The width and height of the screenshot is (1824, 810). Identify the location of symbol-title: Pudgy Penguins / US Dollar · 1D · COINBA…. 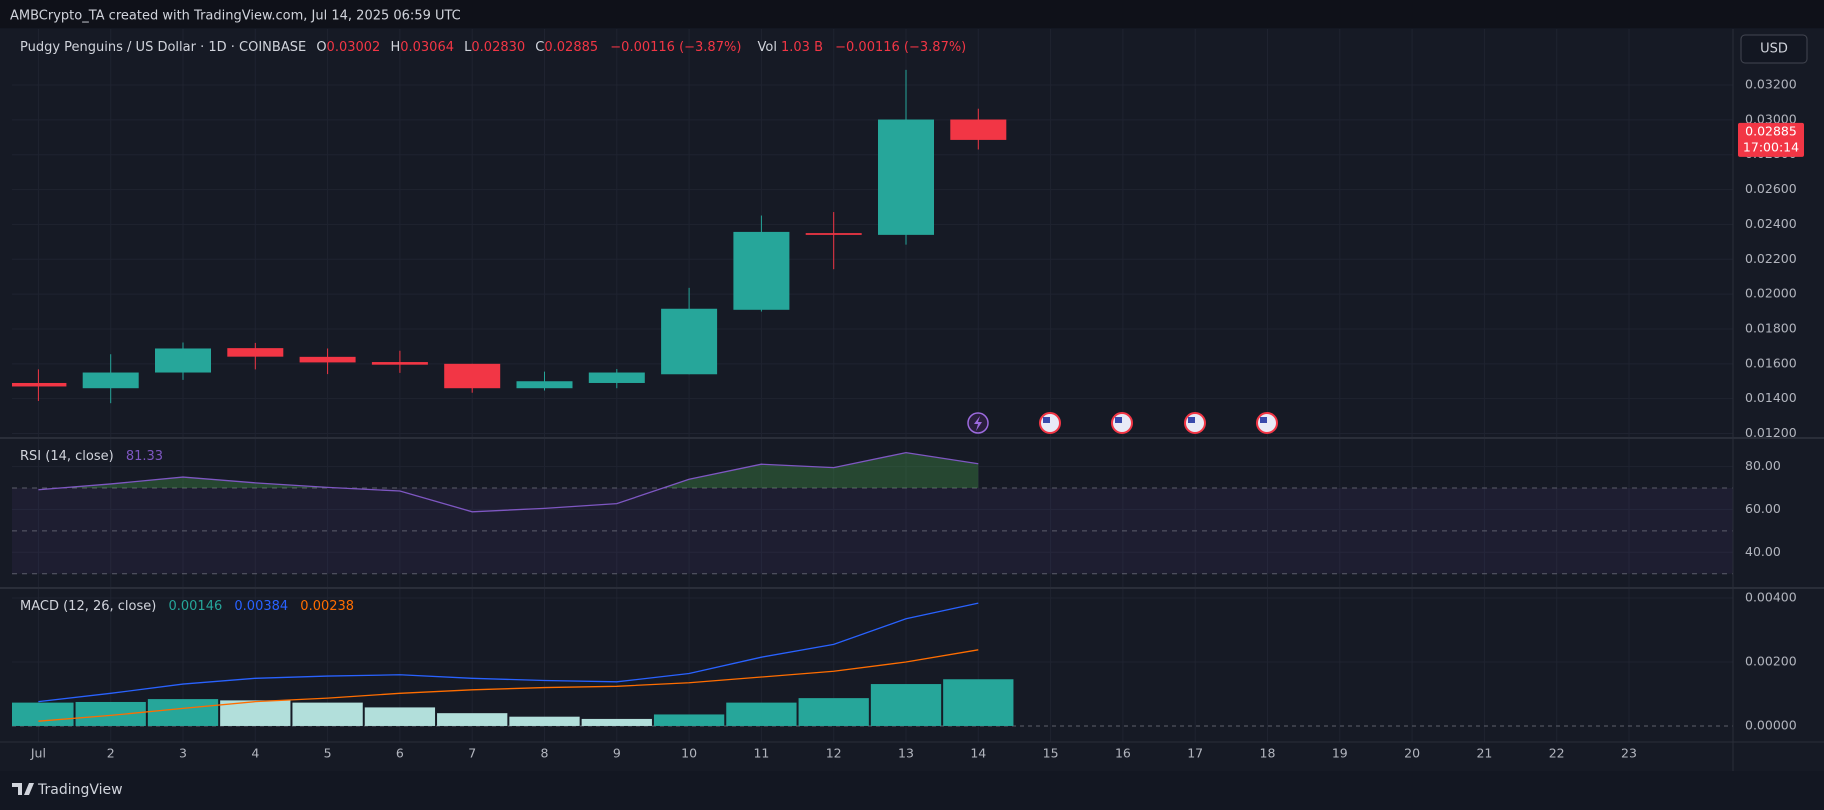
(163, 47).